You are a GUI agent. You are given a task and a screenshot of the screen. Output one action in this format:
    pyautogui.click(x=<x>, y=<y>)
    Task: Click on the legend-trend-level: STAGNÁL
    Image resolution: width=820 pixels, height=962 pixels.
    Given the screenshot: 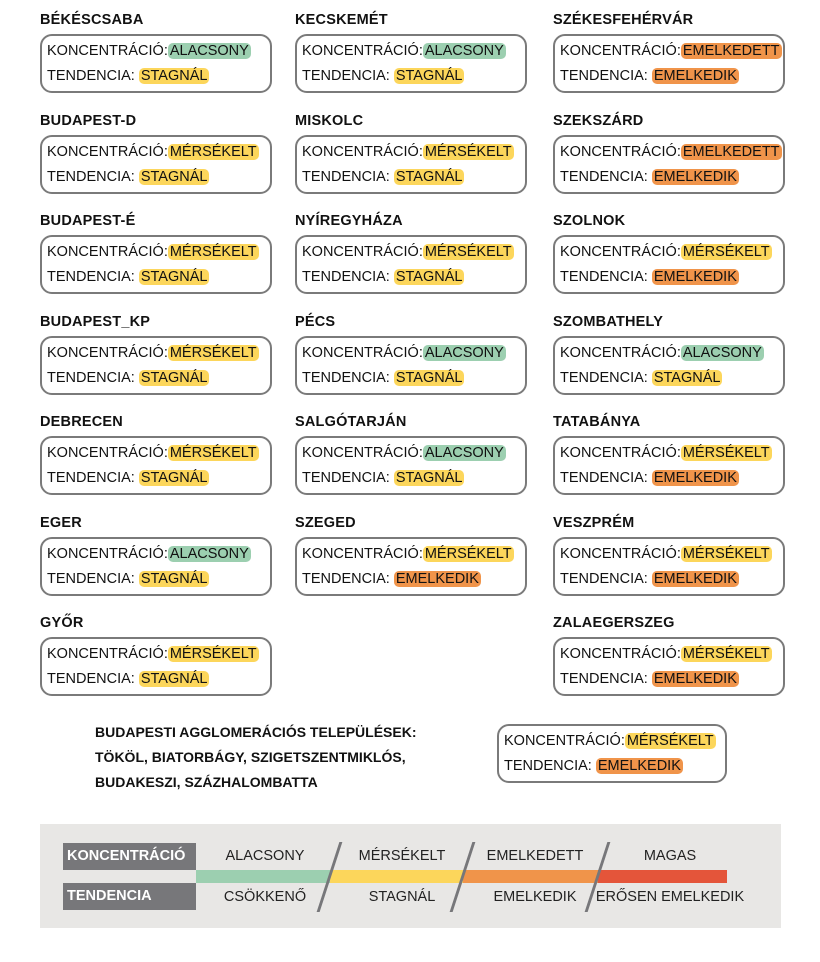 What is the action you would take?
    pyautogui.click(x=402, y=897)
    